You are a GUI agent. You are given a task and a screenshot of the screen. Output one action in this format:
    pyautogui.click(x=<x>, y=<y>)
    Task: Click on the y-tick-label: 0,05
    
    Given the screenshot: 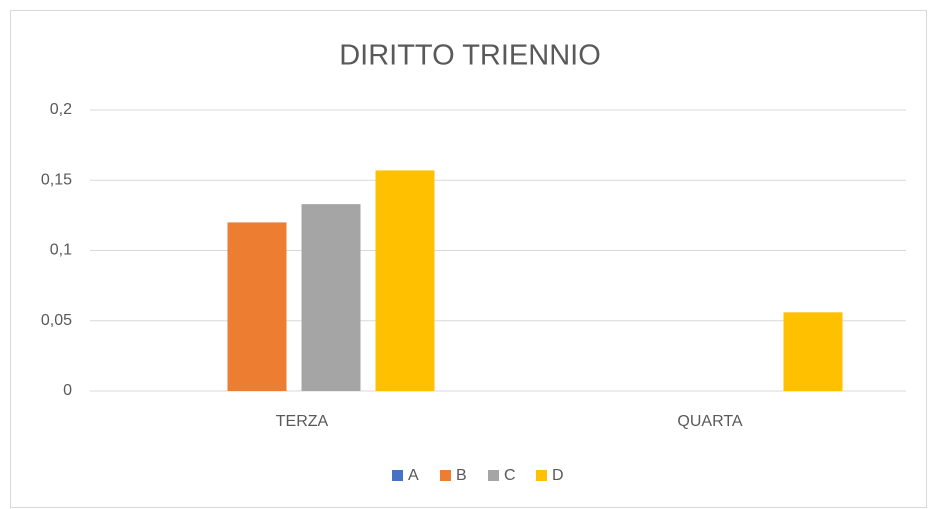 What is the action you would take?
    pyautogui.click(x=56, y=320)
    